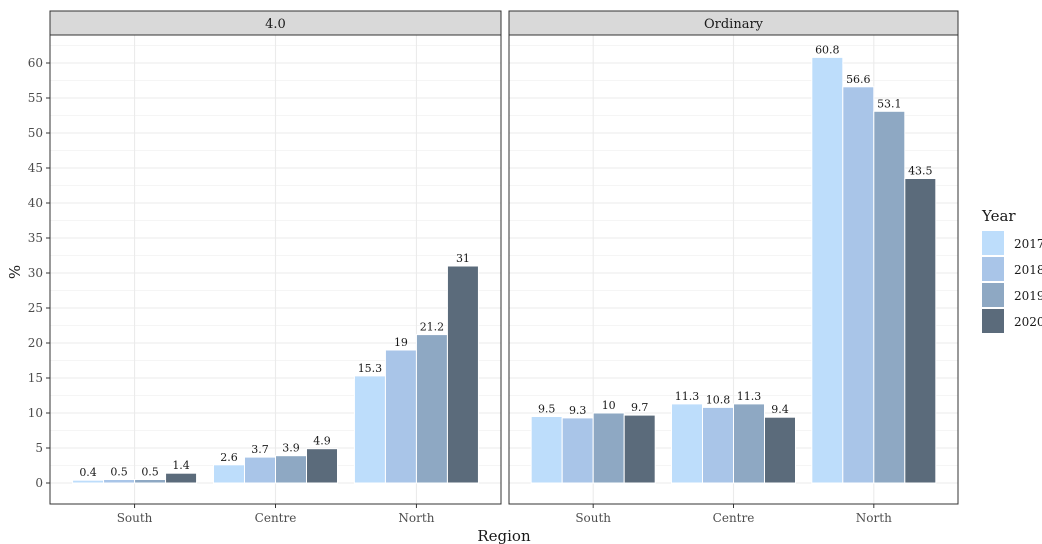 The width and height of the screenshot is (1042, 544). What do you see at coordinates (39, 448) in the screenshot?
I see `y-tick-label: 5` at bounding box center [39, 448].